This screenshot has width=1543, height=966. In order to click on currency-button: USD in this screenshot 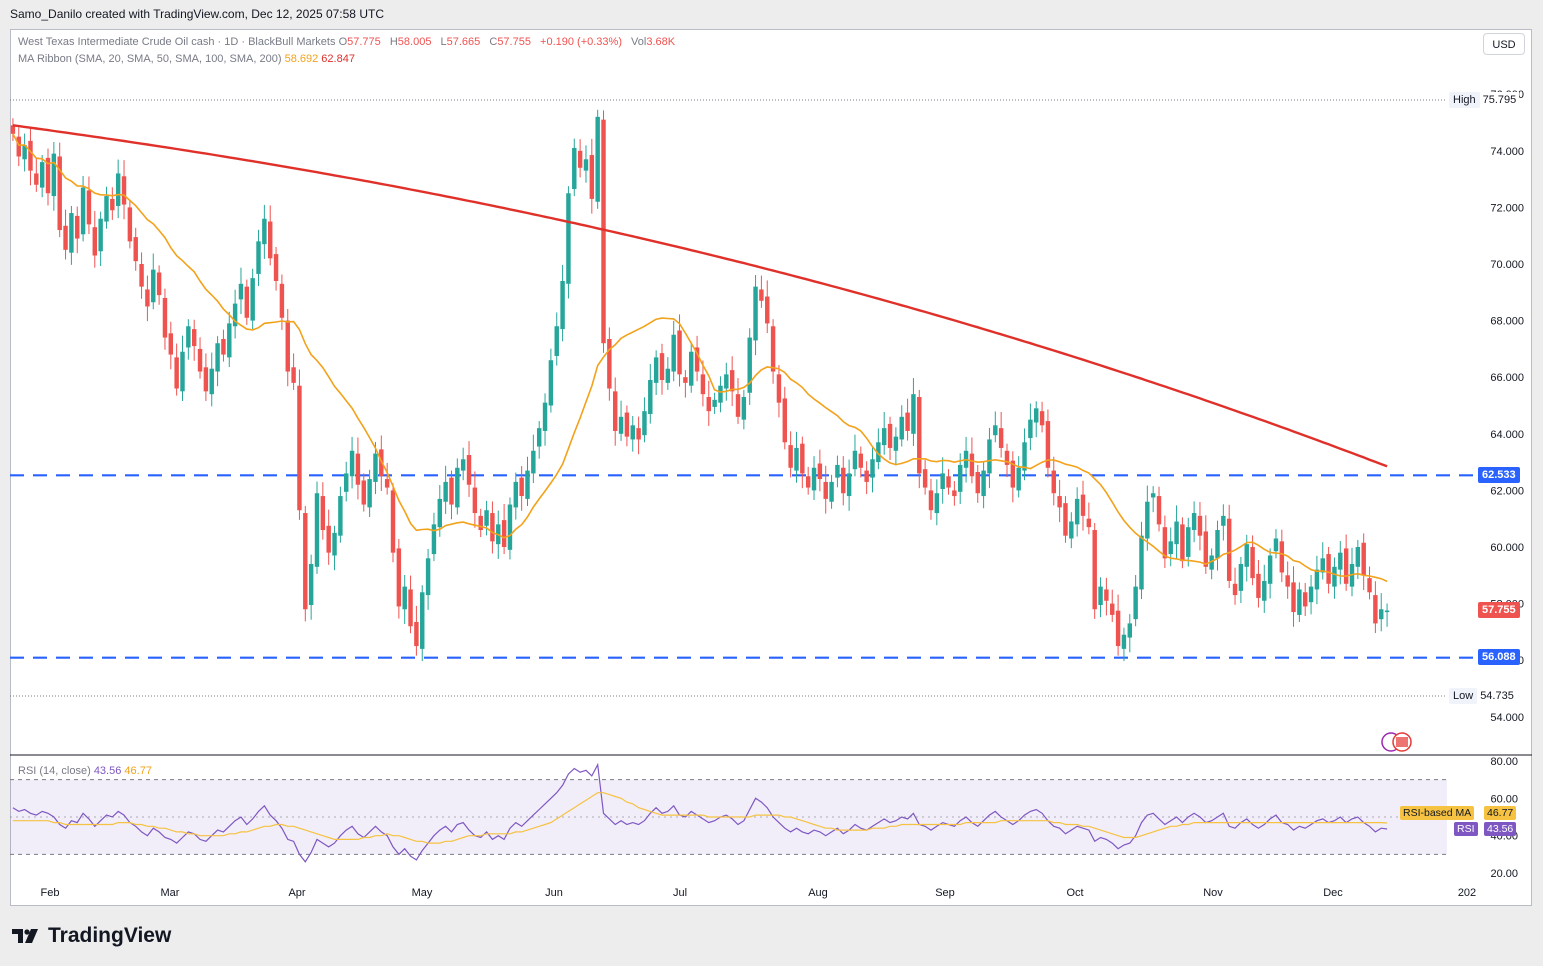, I will do `click(1504, 44)`.